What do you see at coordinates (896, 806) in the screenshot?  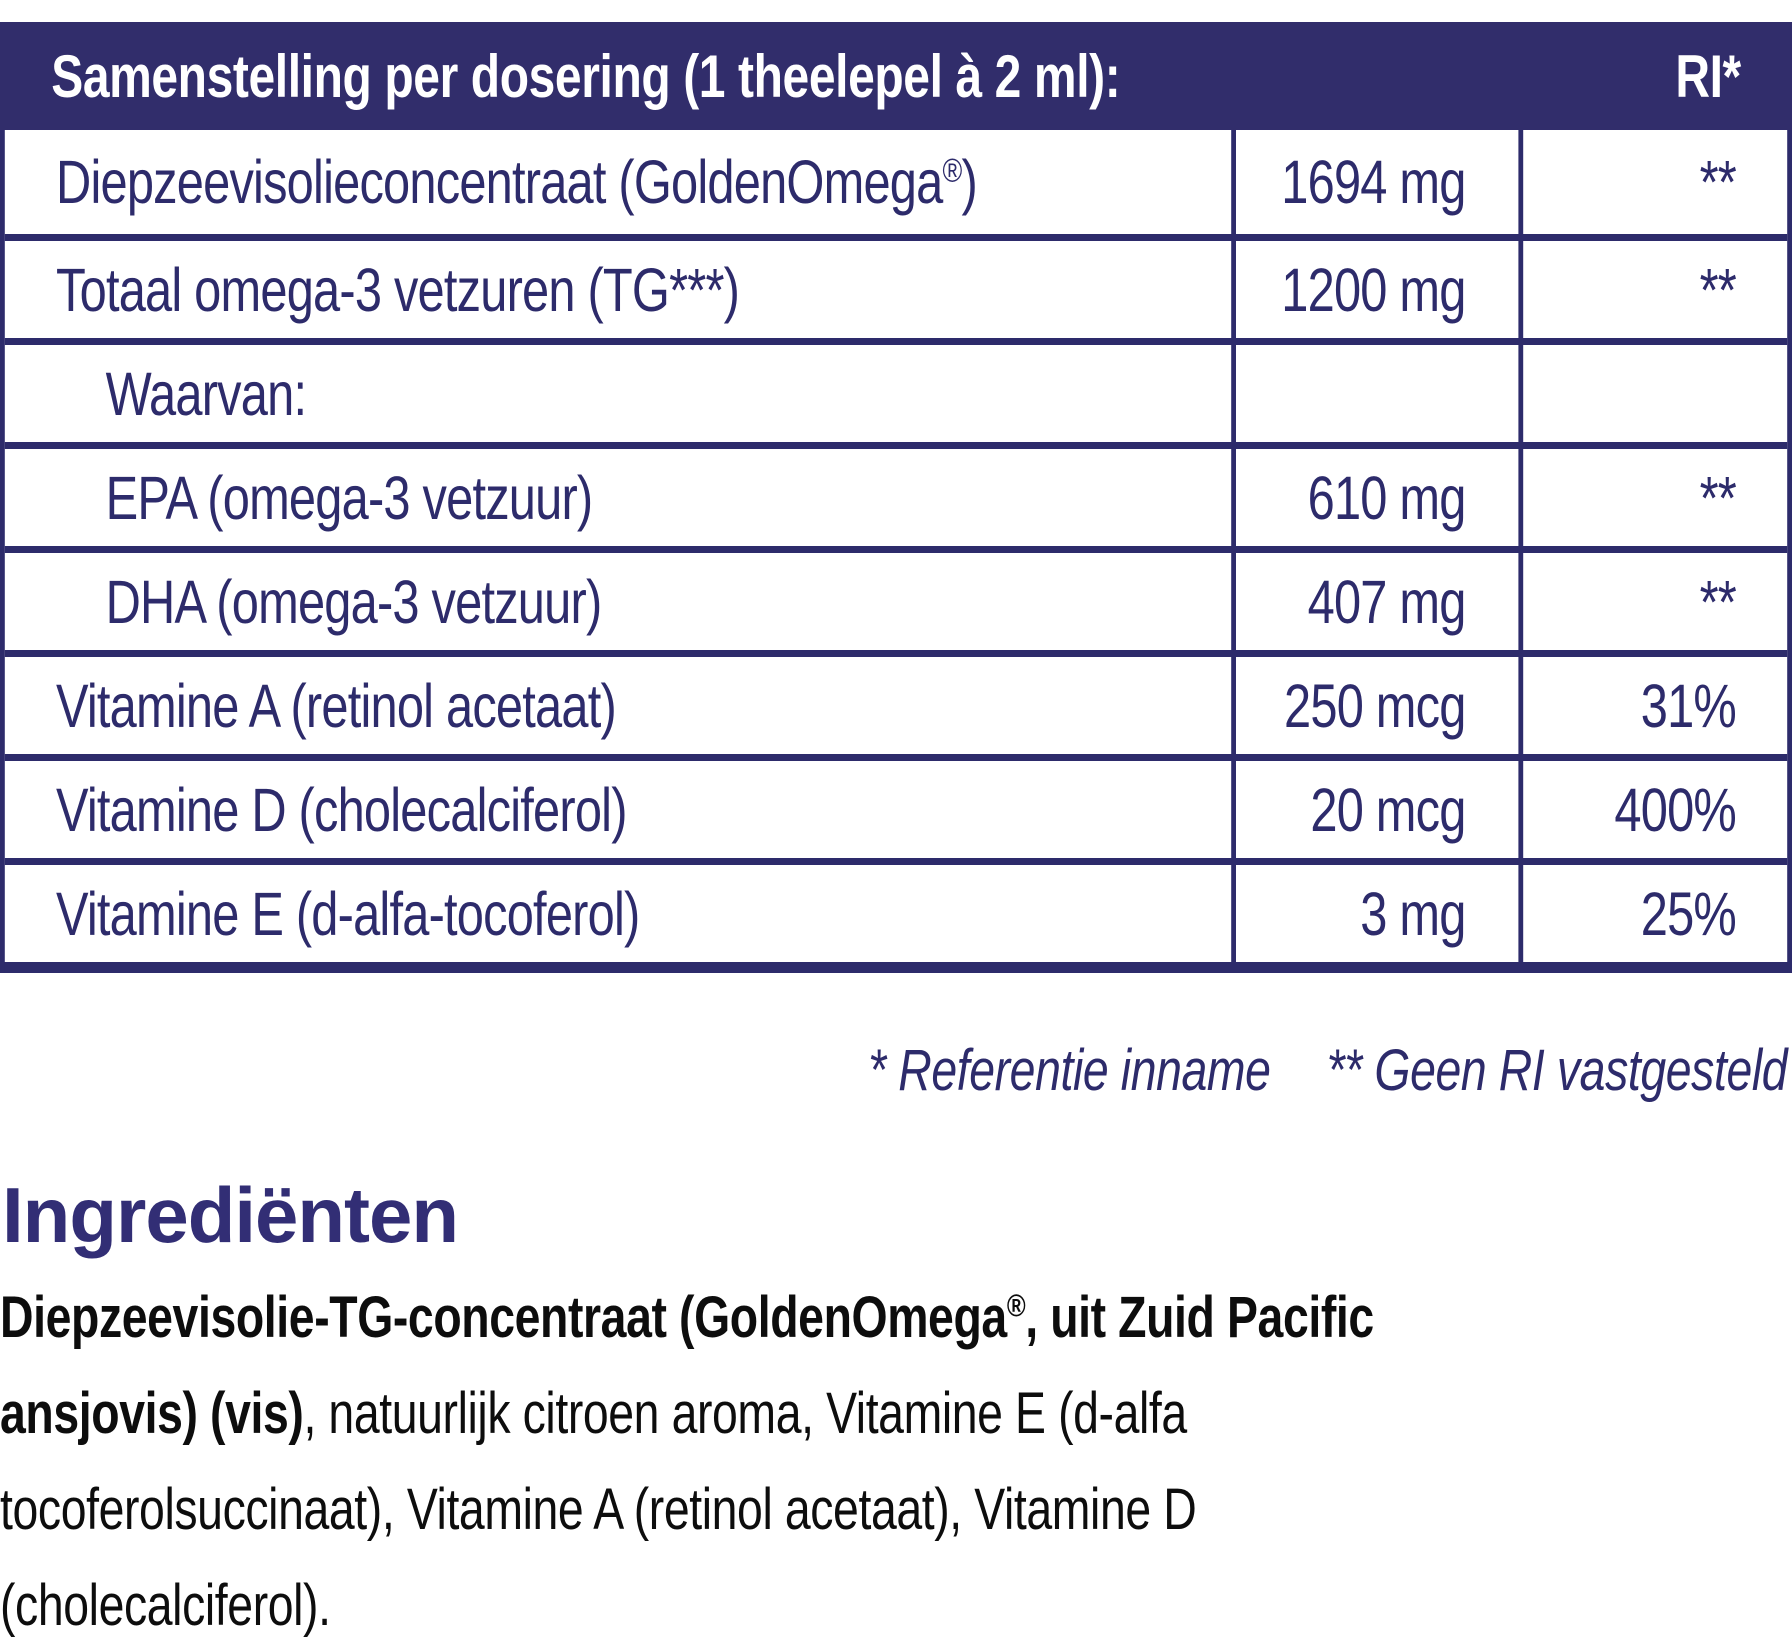 I see `table-row: Vitamine D (cholecalciferol) 20 mcg 400%` at bounding box center [896, 806].